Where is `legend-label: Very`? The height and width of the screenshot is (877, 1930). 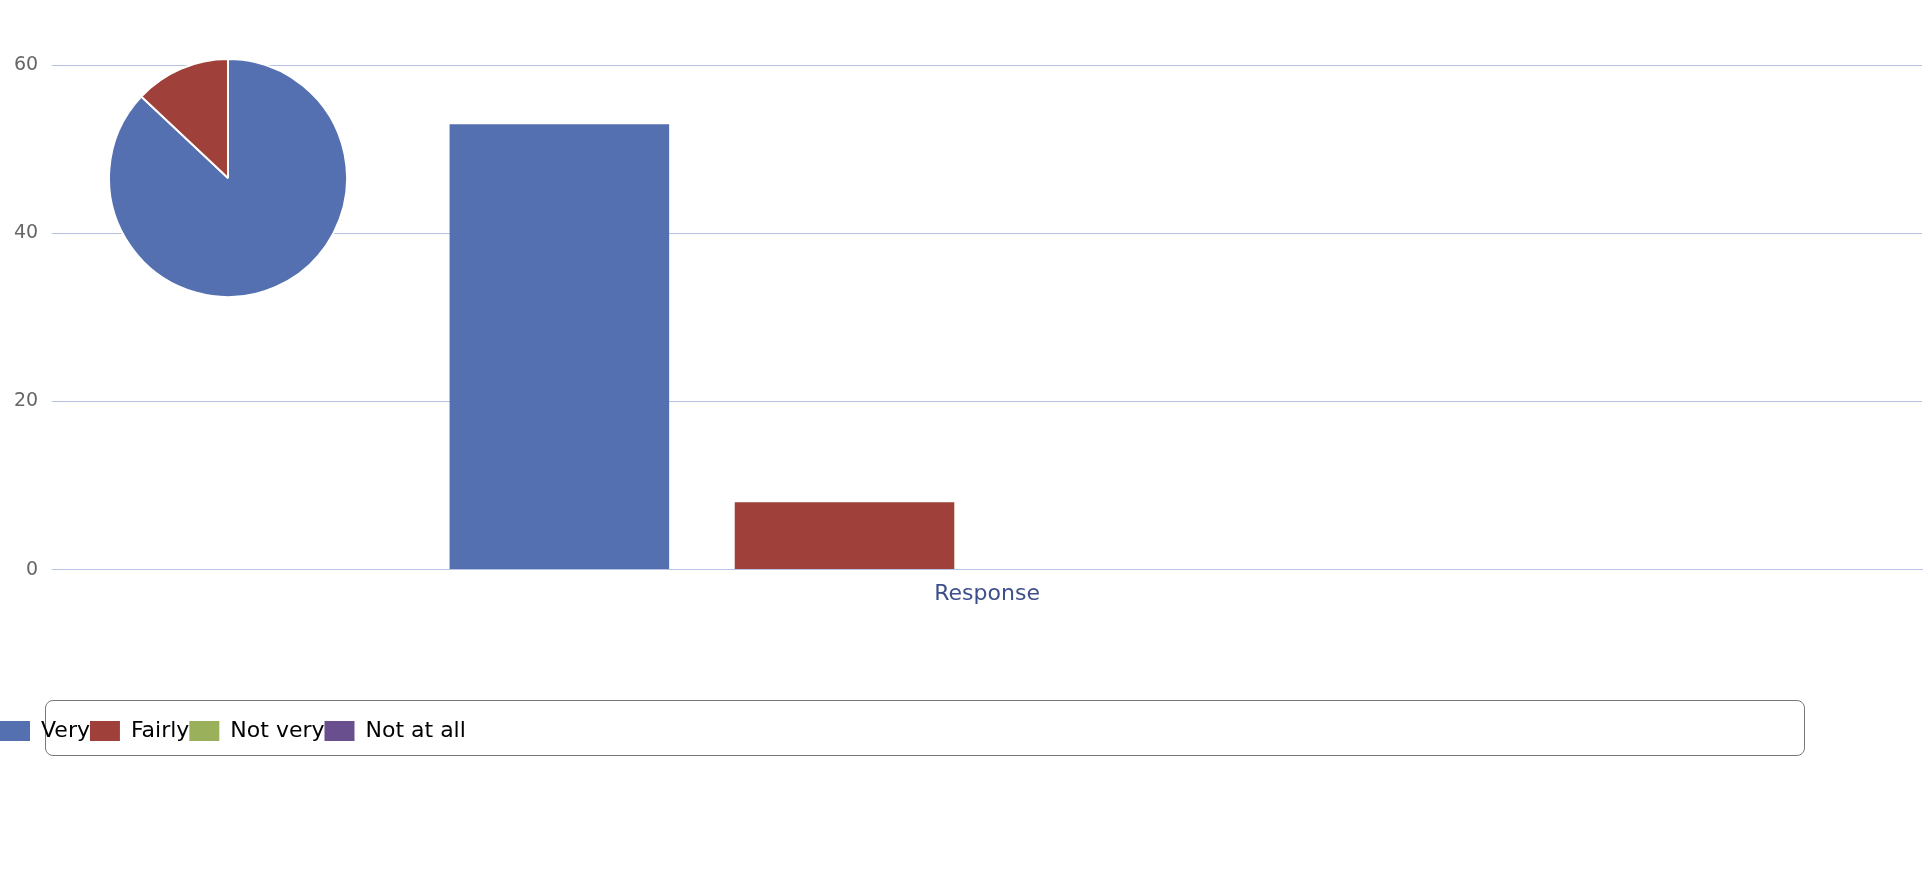 legend-label: Very is located at coordinates (65, 729).